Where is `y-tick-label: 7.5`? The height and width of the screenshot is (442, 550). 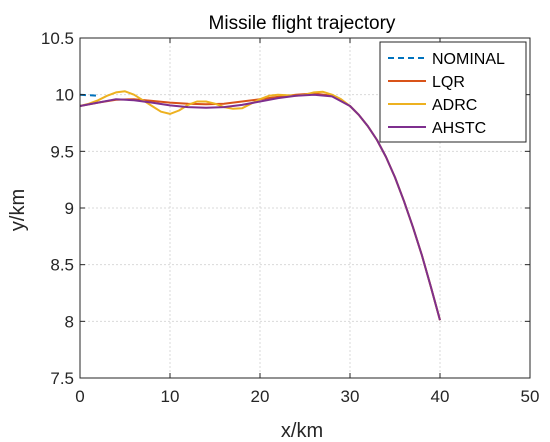 y-tick-label: 7.5 is located at coordinates (62, 378).